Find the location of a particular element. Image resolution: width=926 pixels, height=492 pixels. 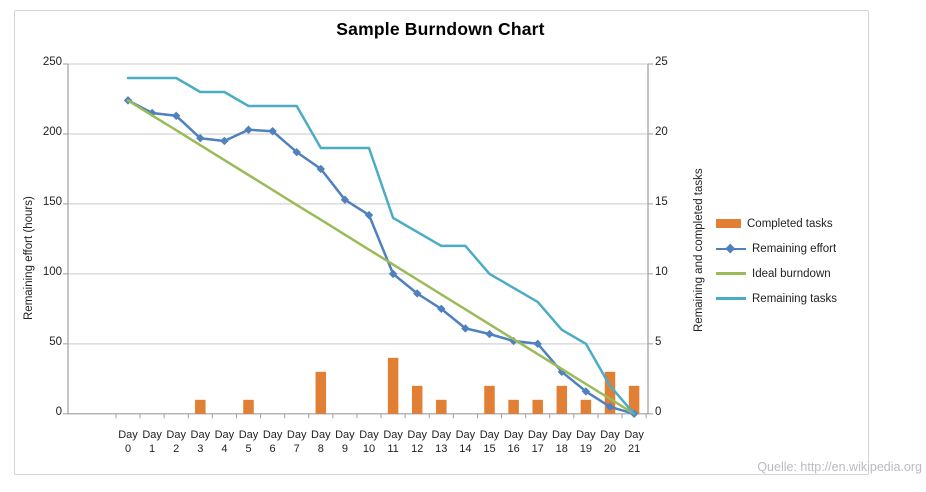

right-axis-title: Remaining and completed tasks is located at coordinates (699, 250).